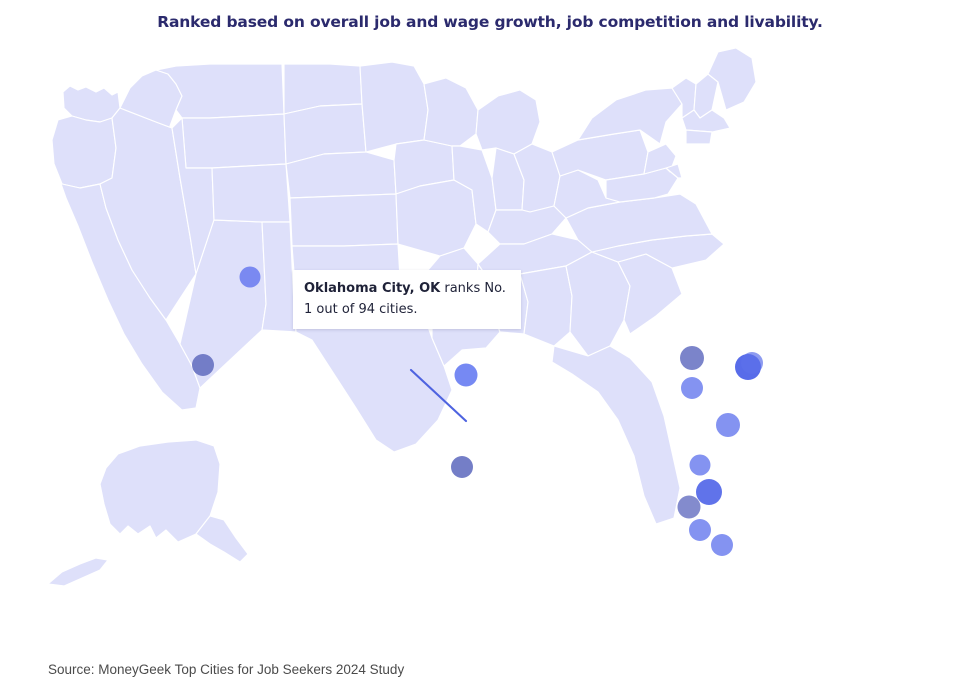 The width and height of the screenshot is (980, 699). What do you see at coordinates (692, 388) in the screenshot?
I see `city-dot-charlotte-nc` at bounding box center [692, 388].